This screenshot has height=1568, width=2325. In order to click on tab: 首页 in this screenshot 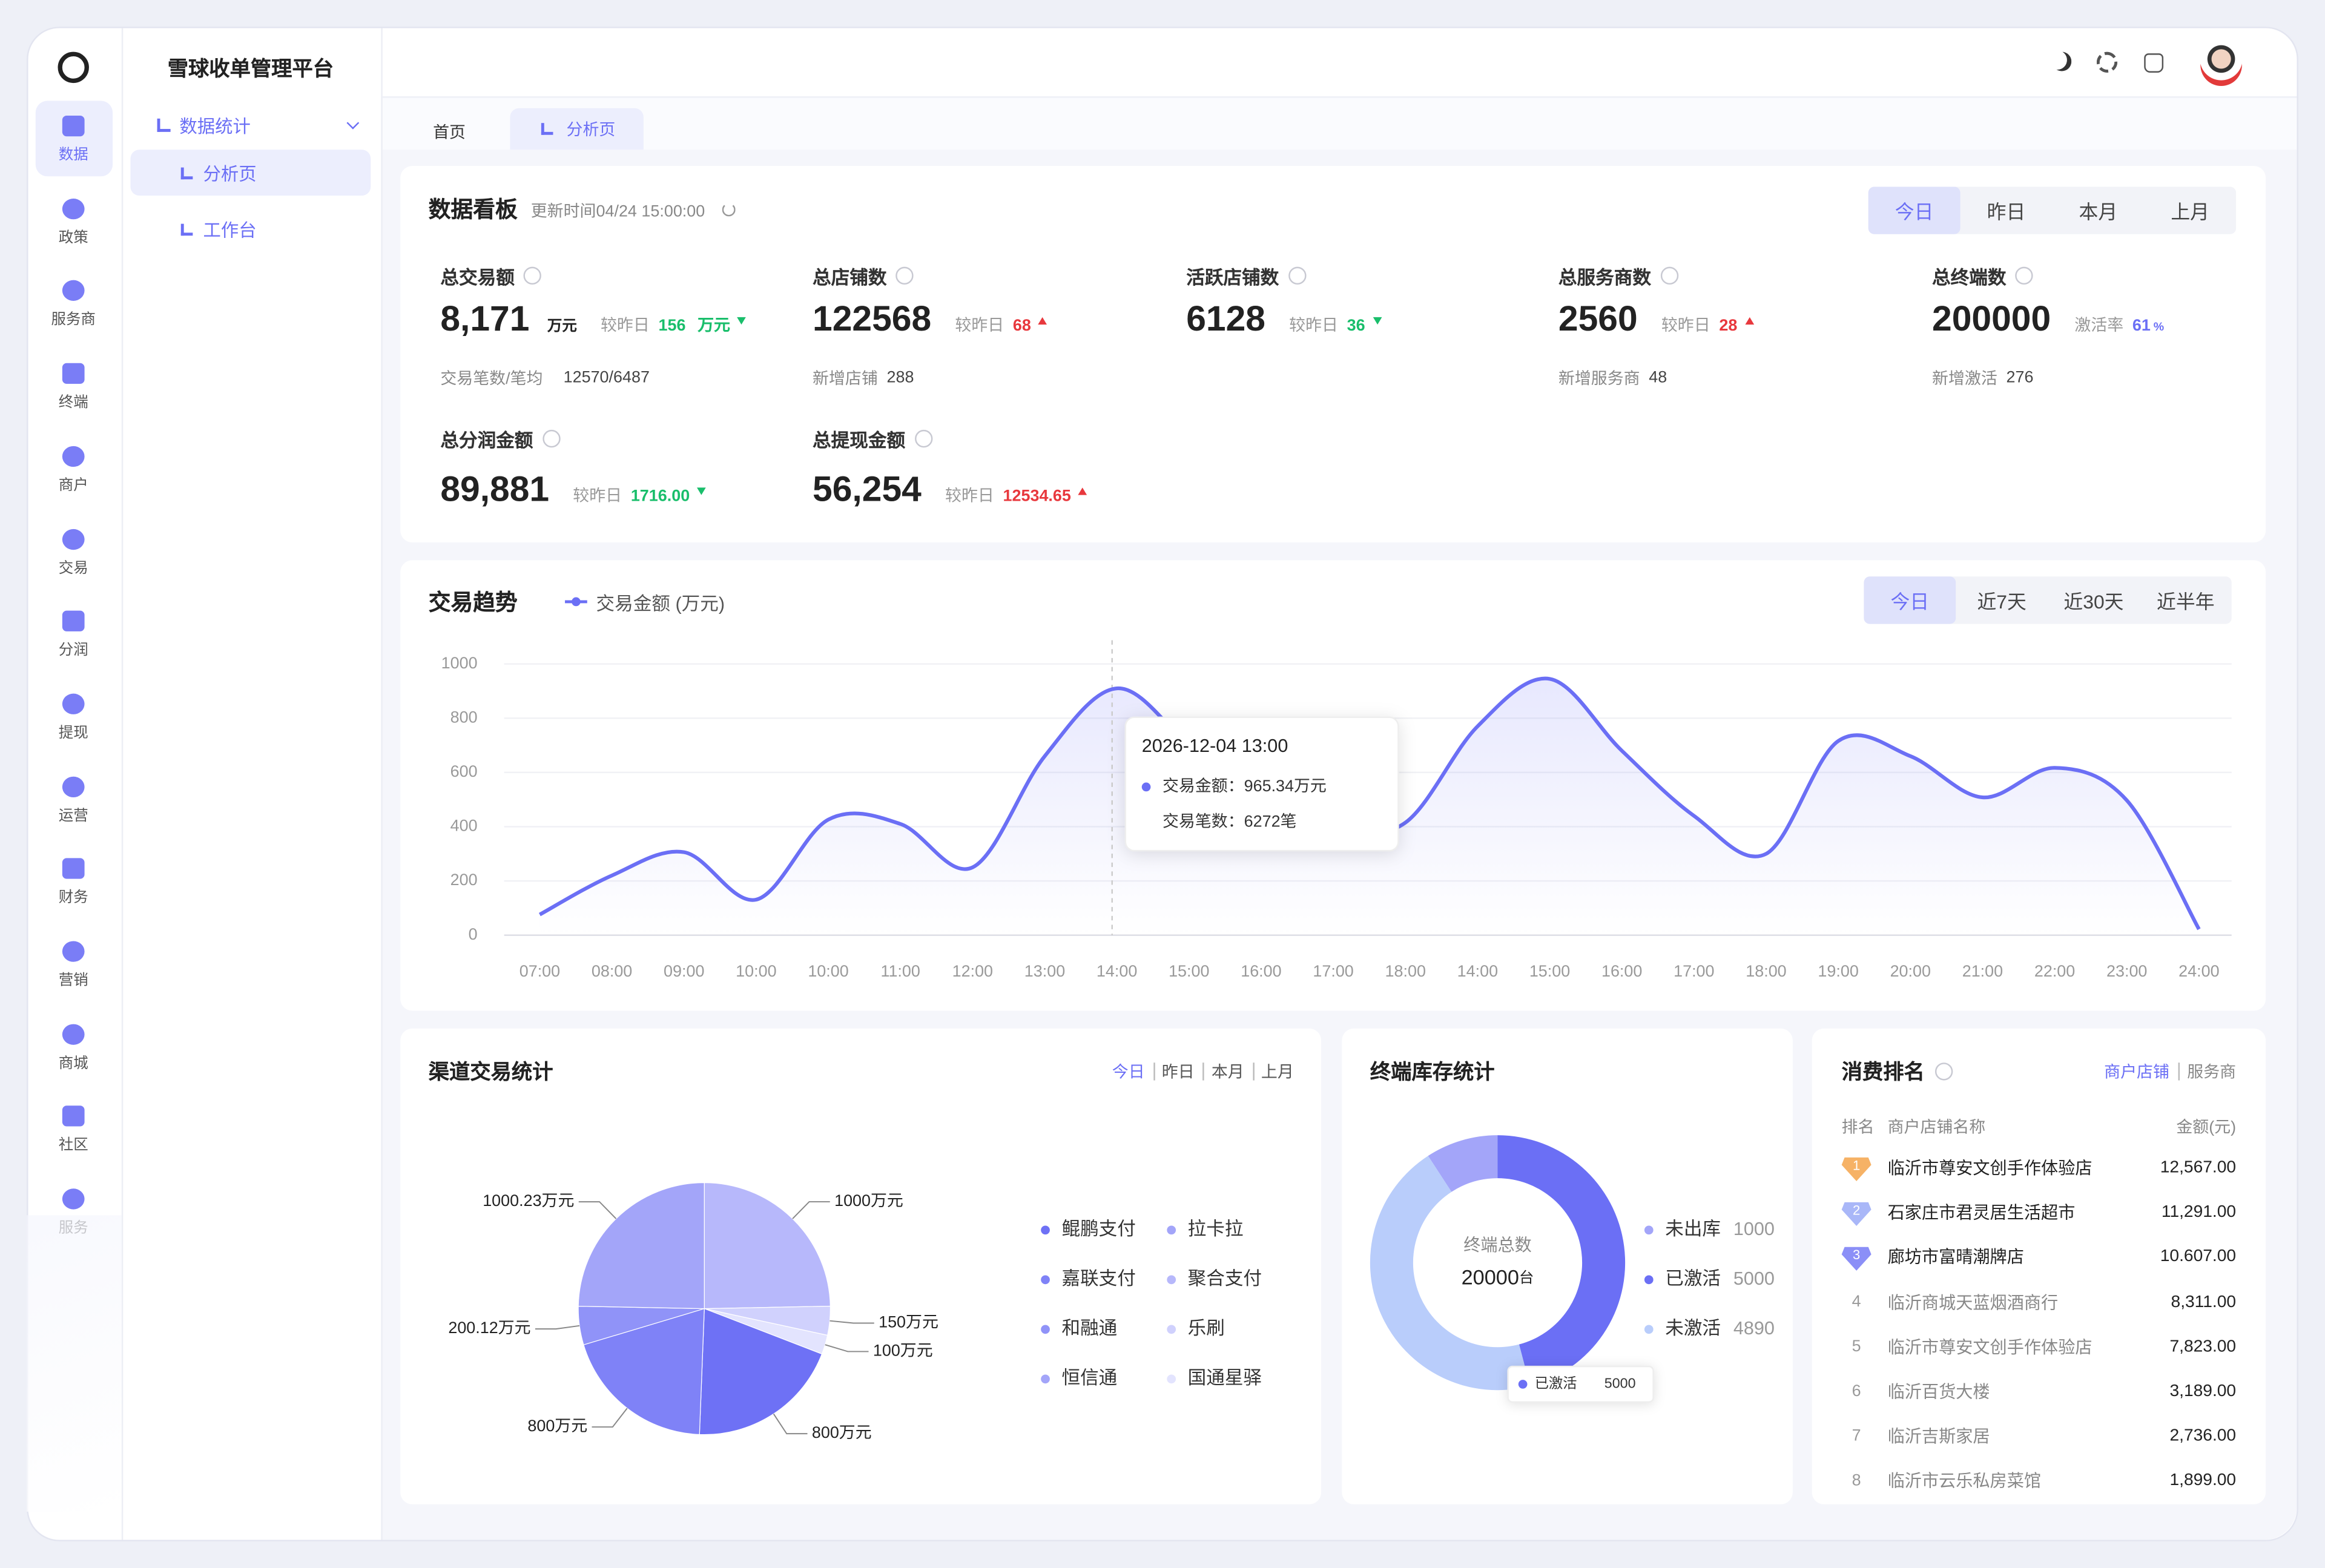, I will do `click(449, 133)`.